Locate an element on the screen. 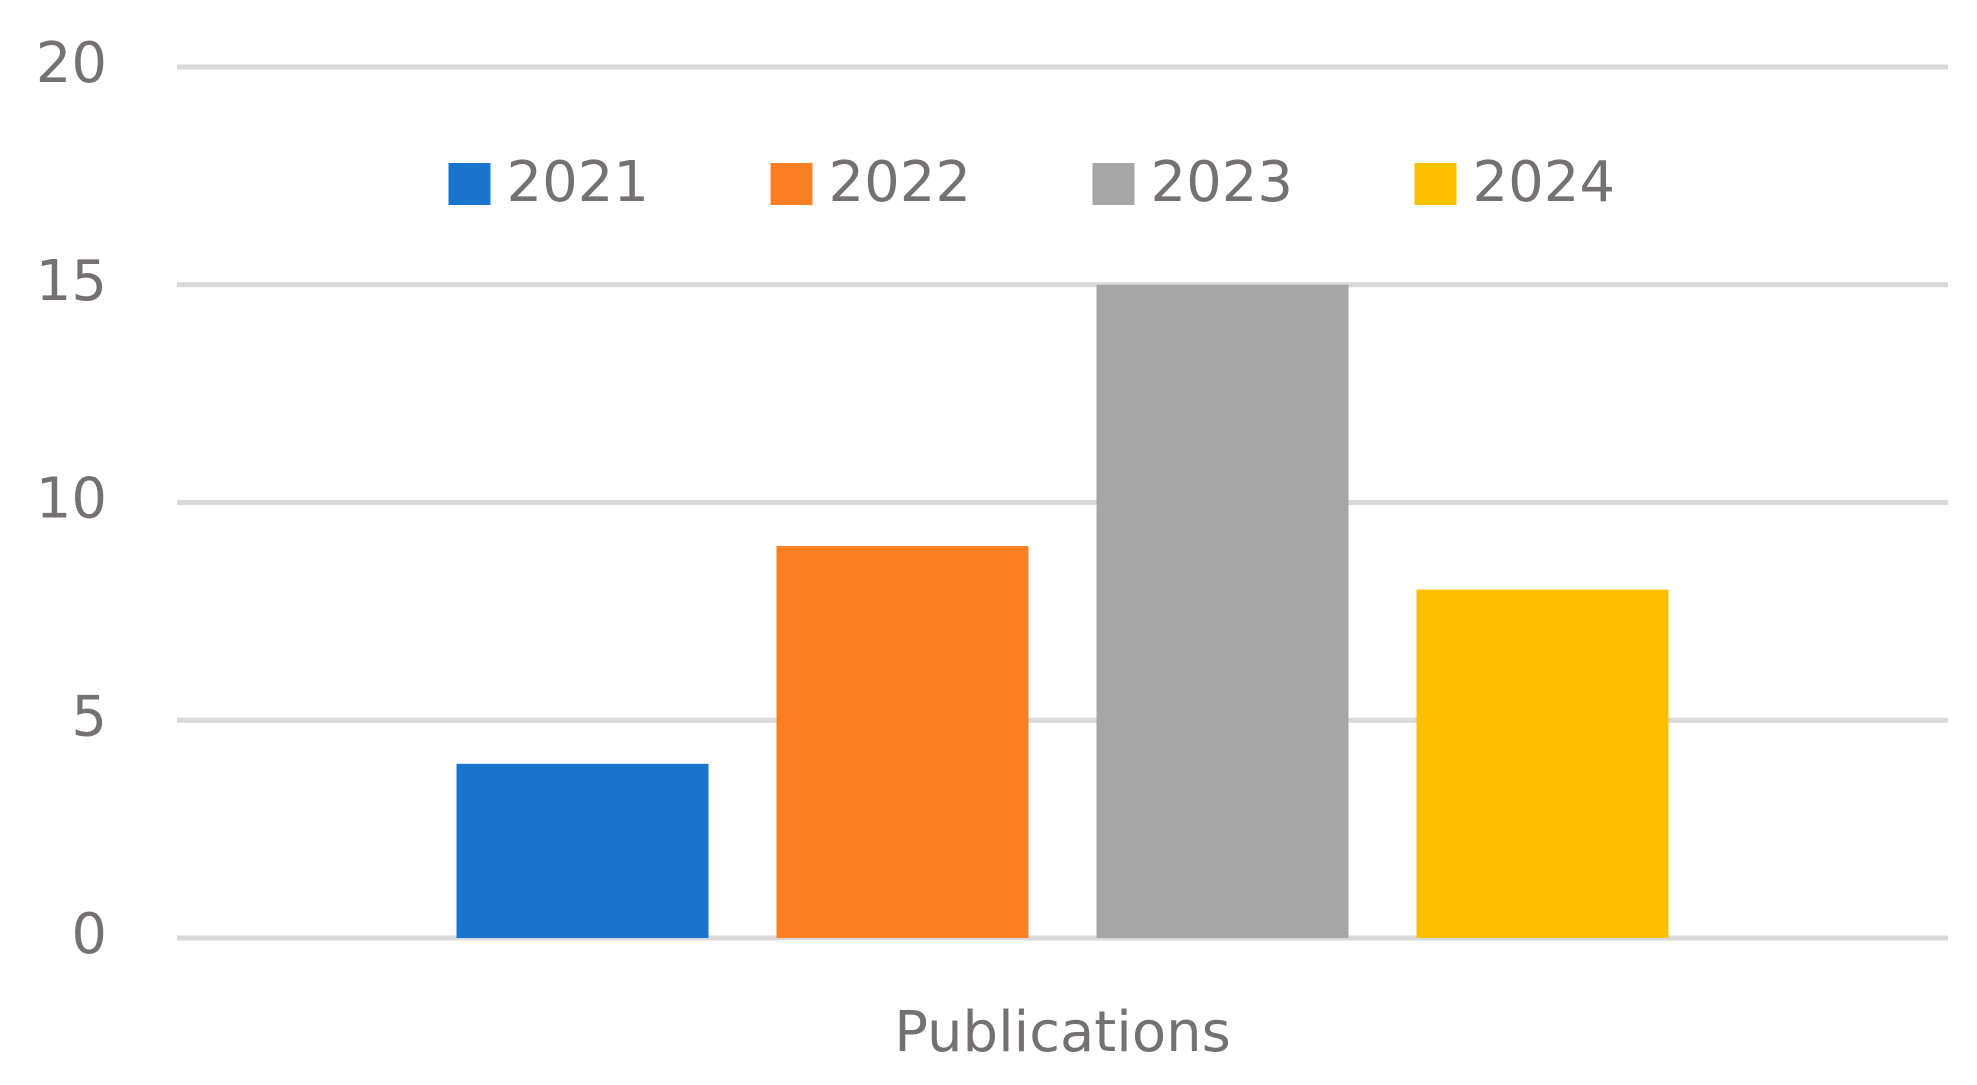 The width and height of the screenshot is (1977, 1085). legend-label: 2021 is located at coordinates (578, 182).